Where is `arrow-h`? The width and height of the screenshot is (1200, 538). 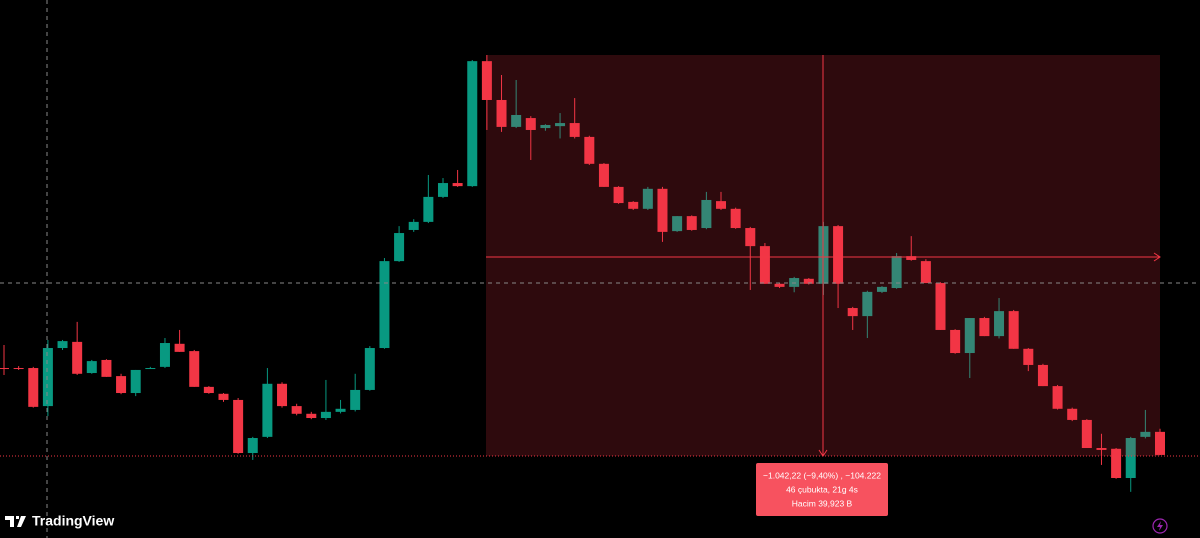
arrow-h is located at coordinates (1157, 257).